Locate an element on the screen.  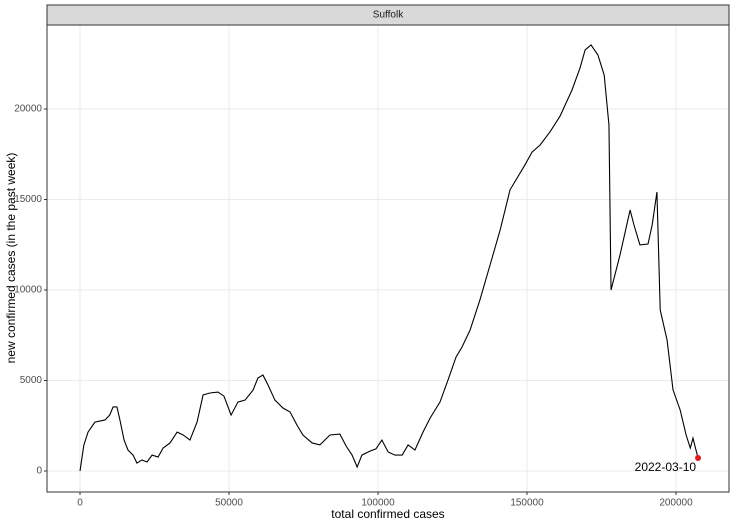
end-label: 2022-03-10 is located at coordinates (666, 467).